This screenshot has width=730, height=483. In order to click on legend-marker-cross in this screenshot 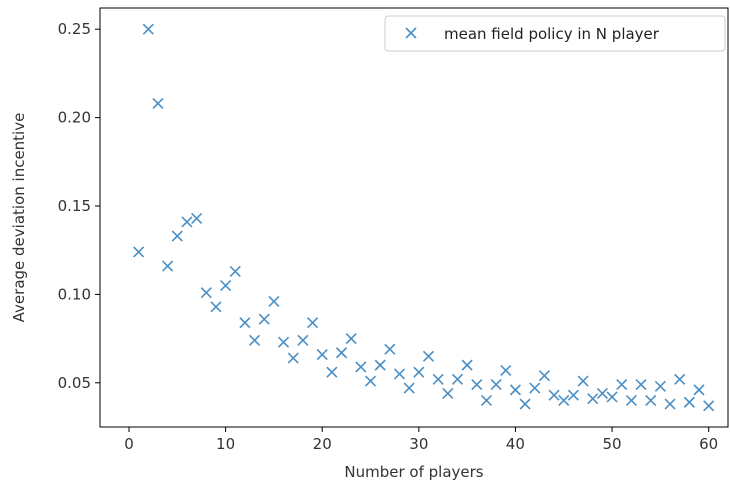, I will do `click(411, 33)`.